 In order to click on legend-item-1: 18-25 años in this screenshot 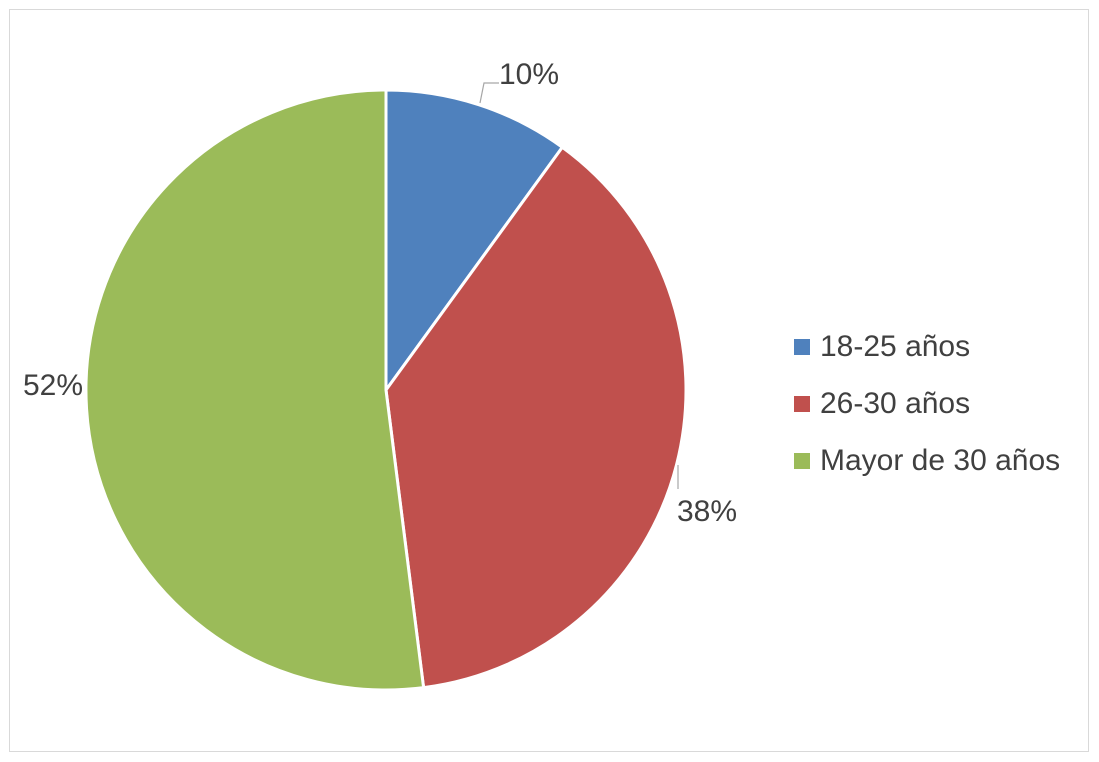, I will do `click(927, 346)`.